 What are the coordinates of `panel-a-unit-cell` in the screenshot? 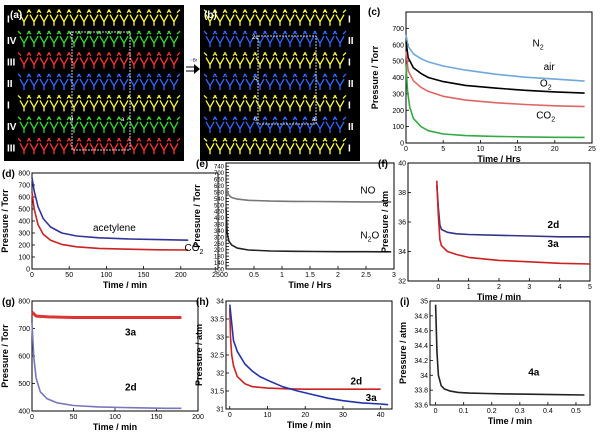 It's located at (101, 91).